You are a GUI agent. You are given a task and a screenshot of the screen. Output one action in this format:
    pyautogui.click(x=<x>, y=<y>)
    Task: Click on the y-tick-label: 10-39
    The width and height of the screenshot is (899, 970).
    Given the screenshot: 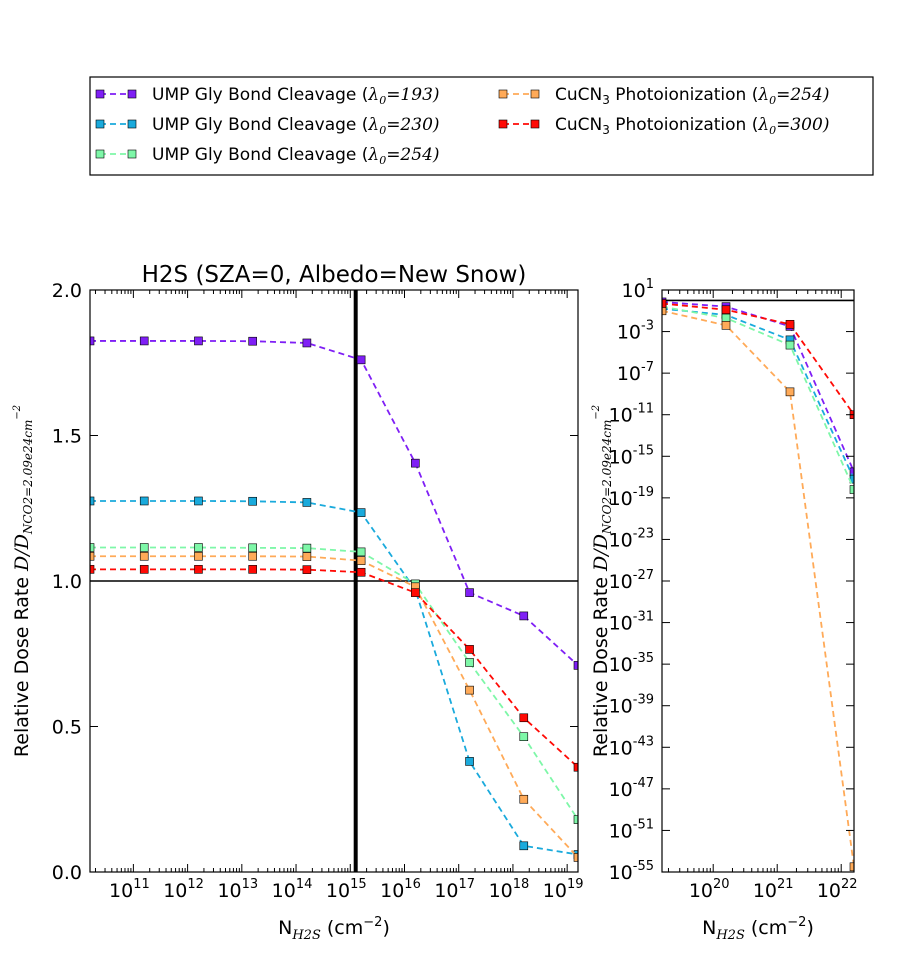 What is the action you would take?
    pyautogui.click(x=631, y=705)
    